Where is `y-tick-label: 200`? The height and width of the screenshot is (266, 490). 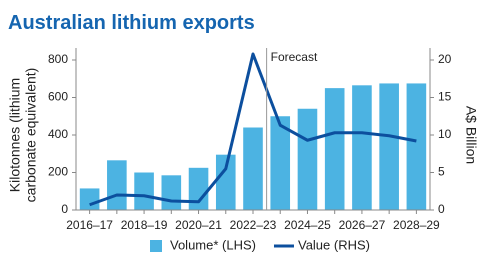 y-tick-label: 200 is located at coordinates (58, 172).